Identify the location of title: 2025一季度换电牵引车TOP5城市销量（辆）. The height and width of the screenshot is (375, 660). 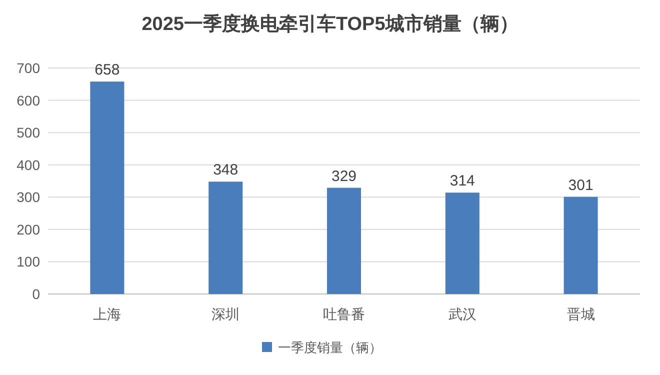
(330, 24).